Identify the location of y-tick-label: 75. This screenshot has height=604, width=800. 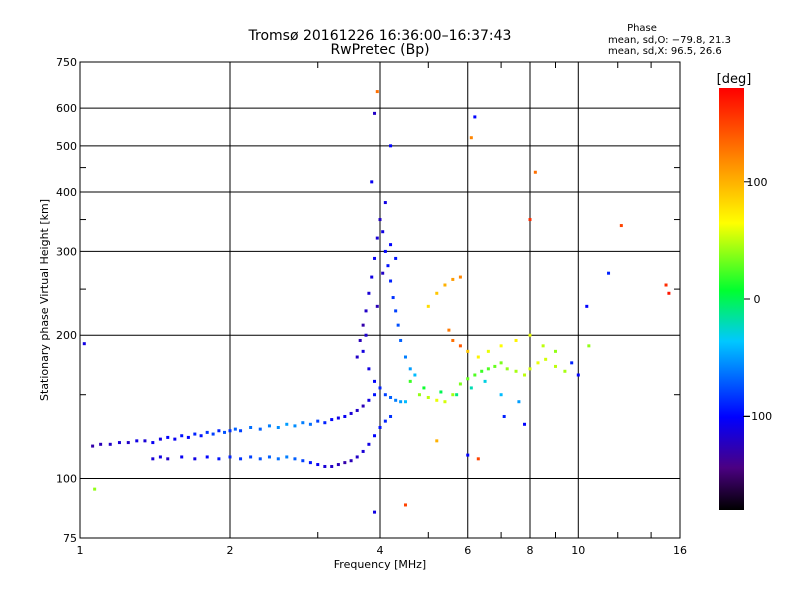
(70, 538).